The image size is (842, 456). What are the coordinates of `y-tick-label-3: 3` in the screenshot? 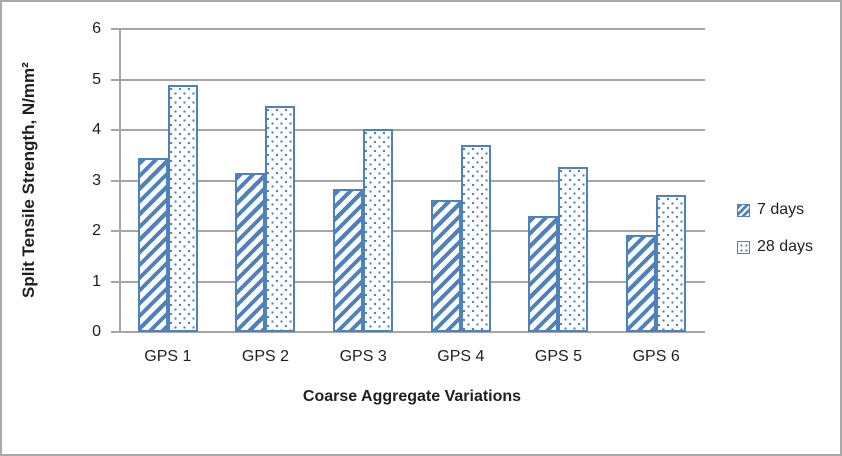 It's located at (96, 180).